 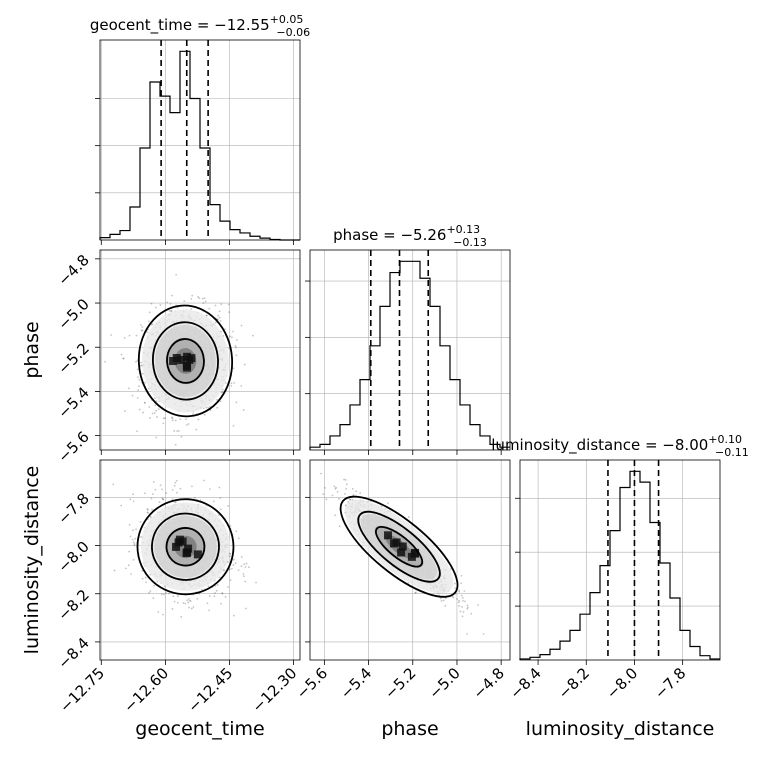 What do you see at coordinates (73, 314) in the screenshot?
I see `y-axis-phase-tick-label: −5.0` at bounding box center [73, 314].